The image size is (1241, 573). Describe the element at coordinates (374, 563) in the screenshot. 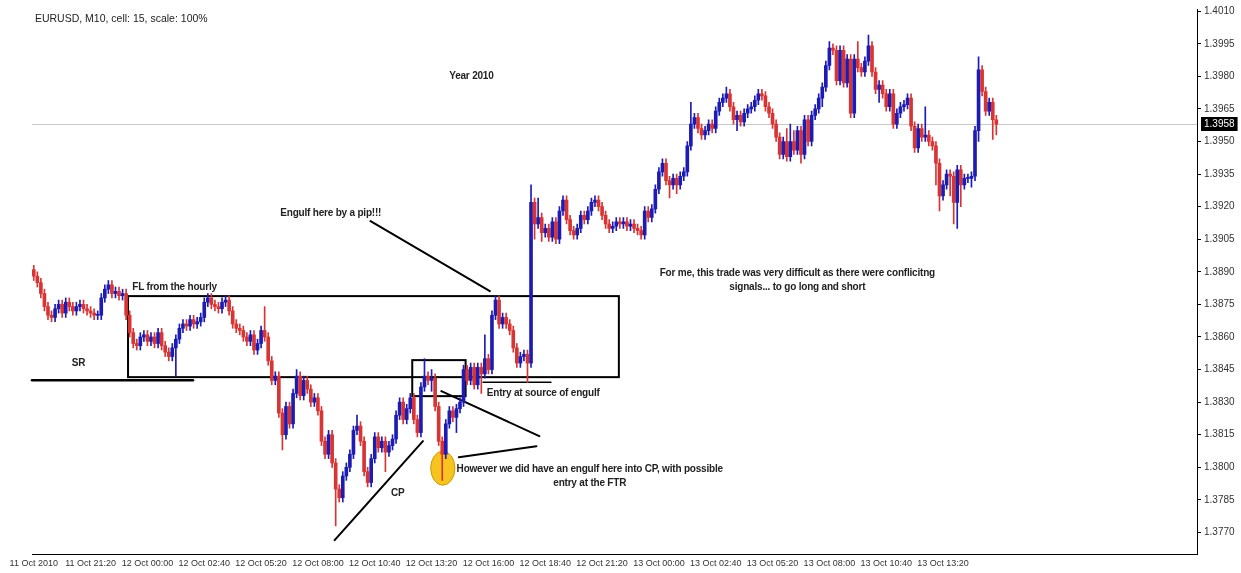

I see `x-tick-label: 12 Oct 10:40` at that location.